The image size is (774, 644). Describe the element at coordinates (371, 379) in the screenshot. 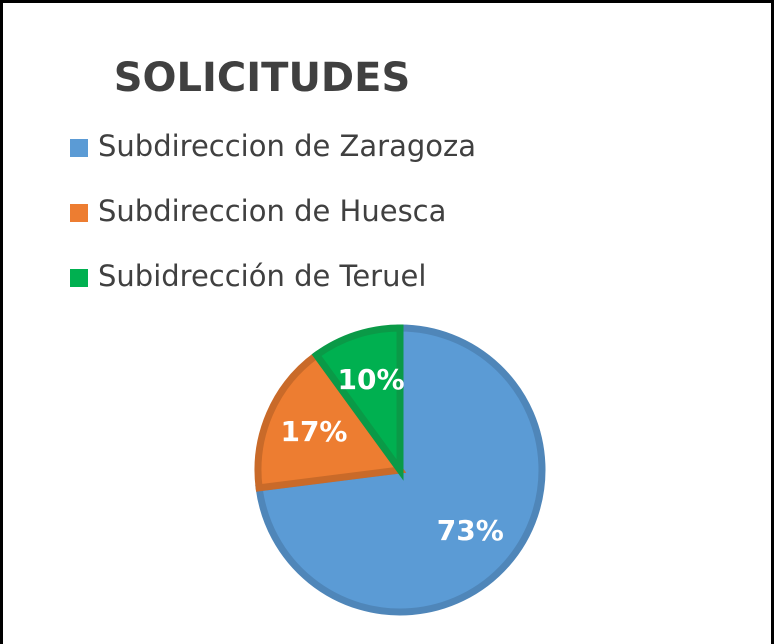

I see `data-label: 10%` at that location.